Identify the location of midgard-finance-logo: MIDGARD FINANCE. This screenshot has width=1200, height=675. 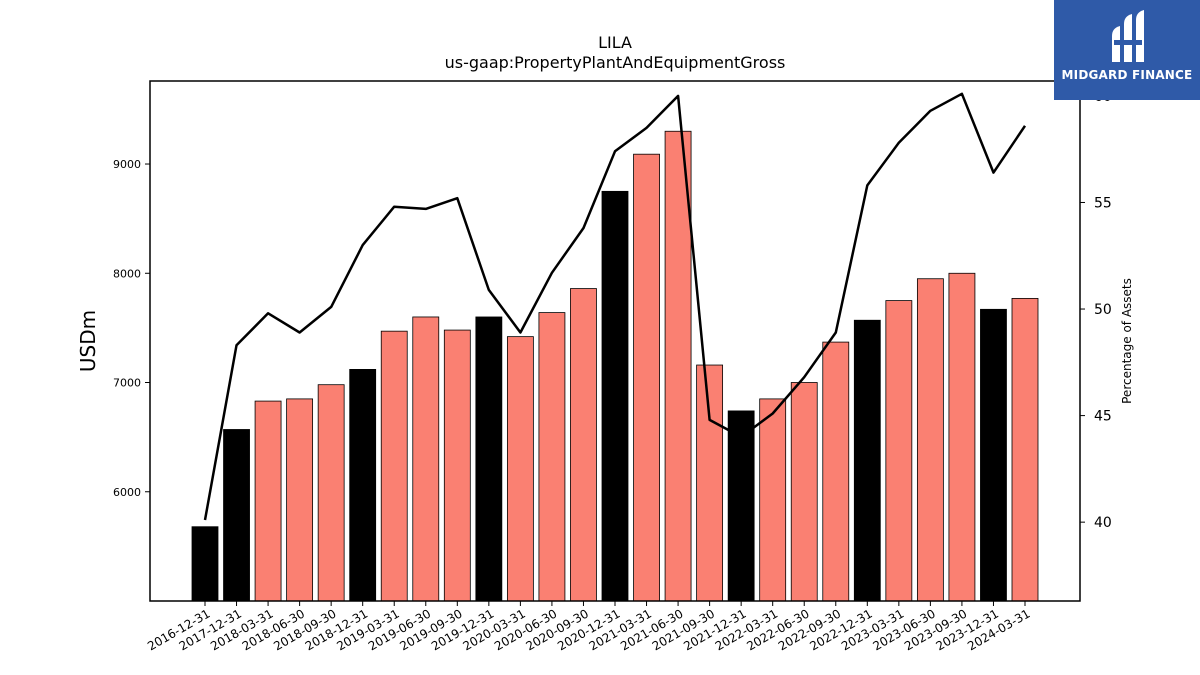
(1127, 50).